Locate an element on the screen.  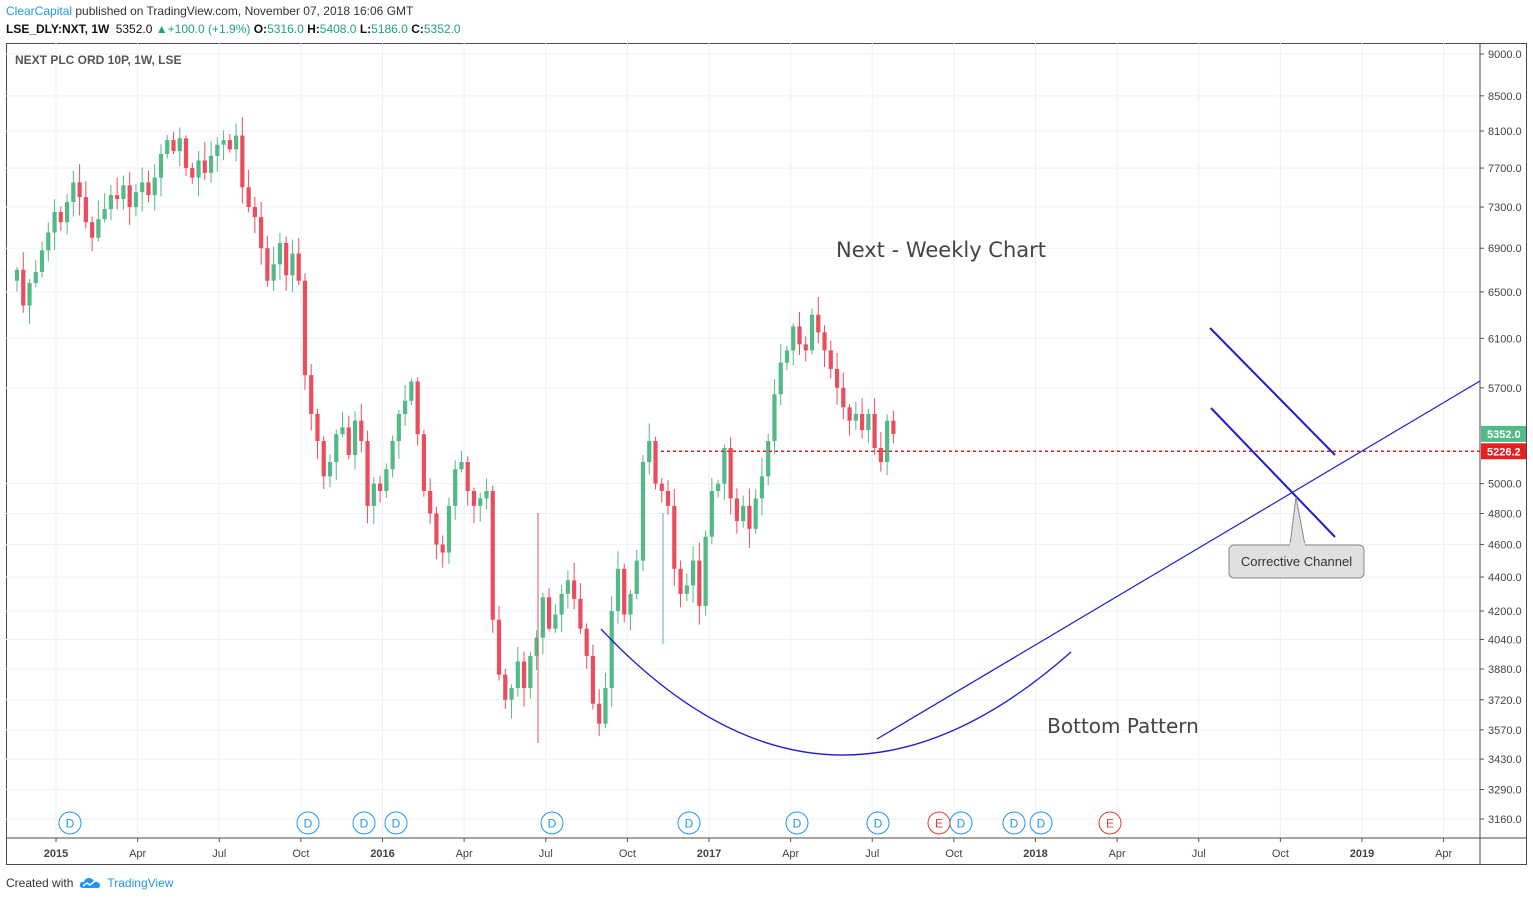
dividend-marker-label: D is located at coordinates (1041, 824).